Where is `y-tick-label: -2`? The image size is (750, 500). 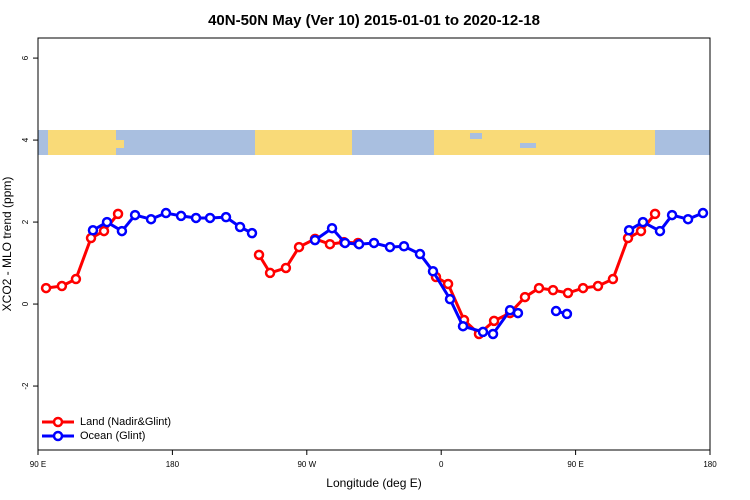 y-tick-label: -2 is located at coordinates (25, 386).